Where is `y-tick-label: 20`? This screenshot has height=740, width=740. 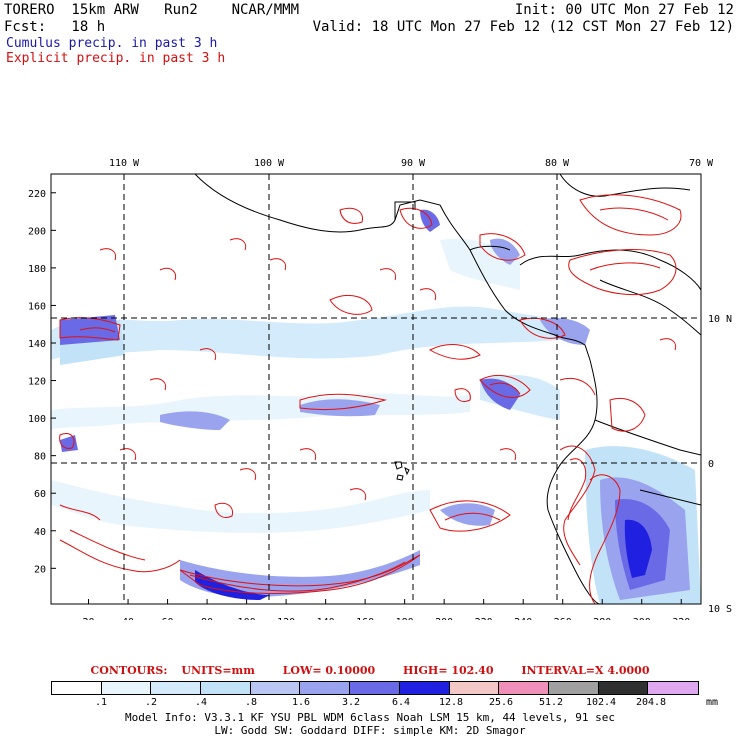 y-tick-label: 20 is located at coordinates (40, 569).